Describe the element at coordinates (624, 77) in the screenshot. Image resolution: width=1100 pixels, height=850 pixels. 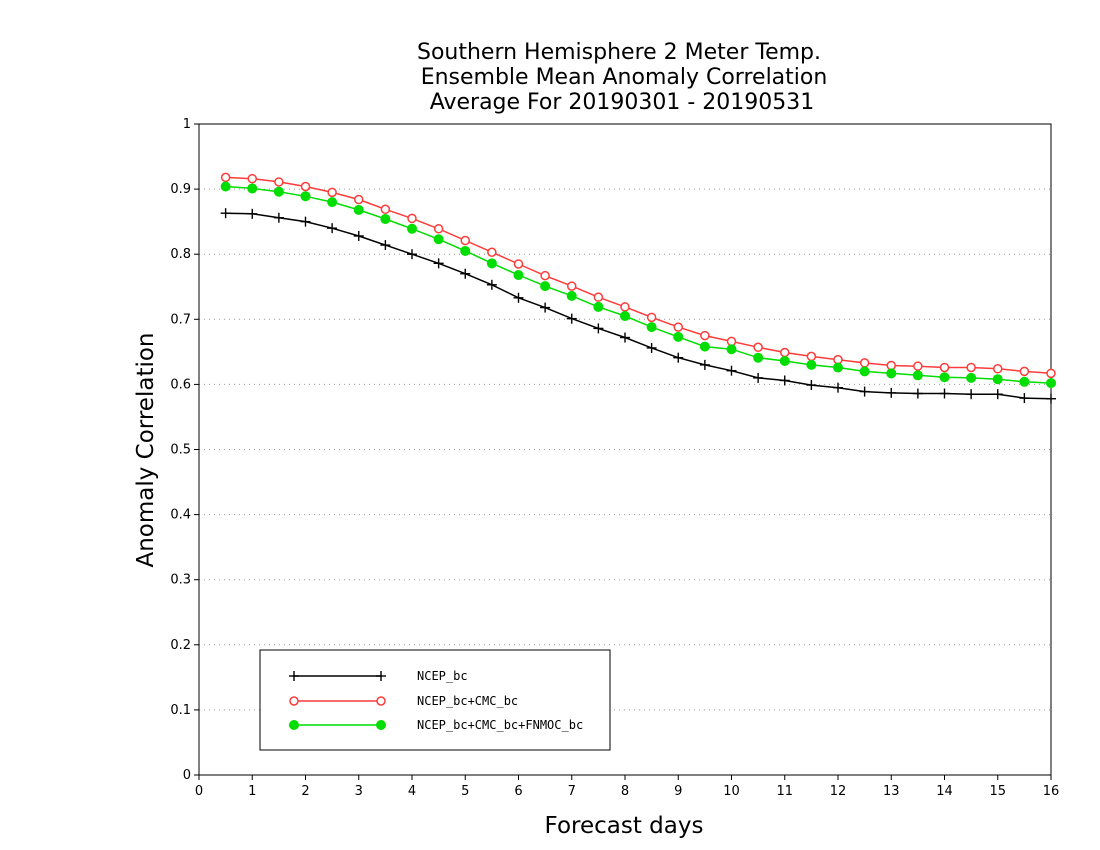
I see `title-line-2: Ensemble Mean Anomaly Correlation` at that location.